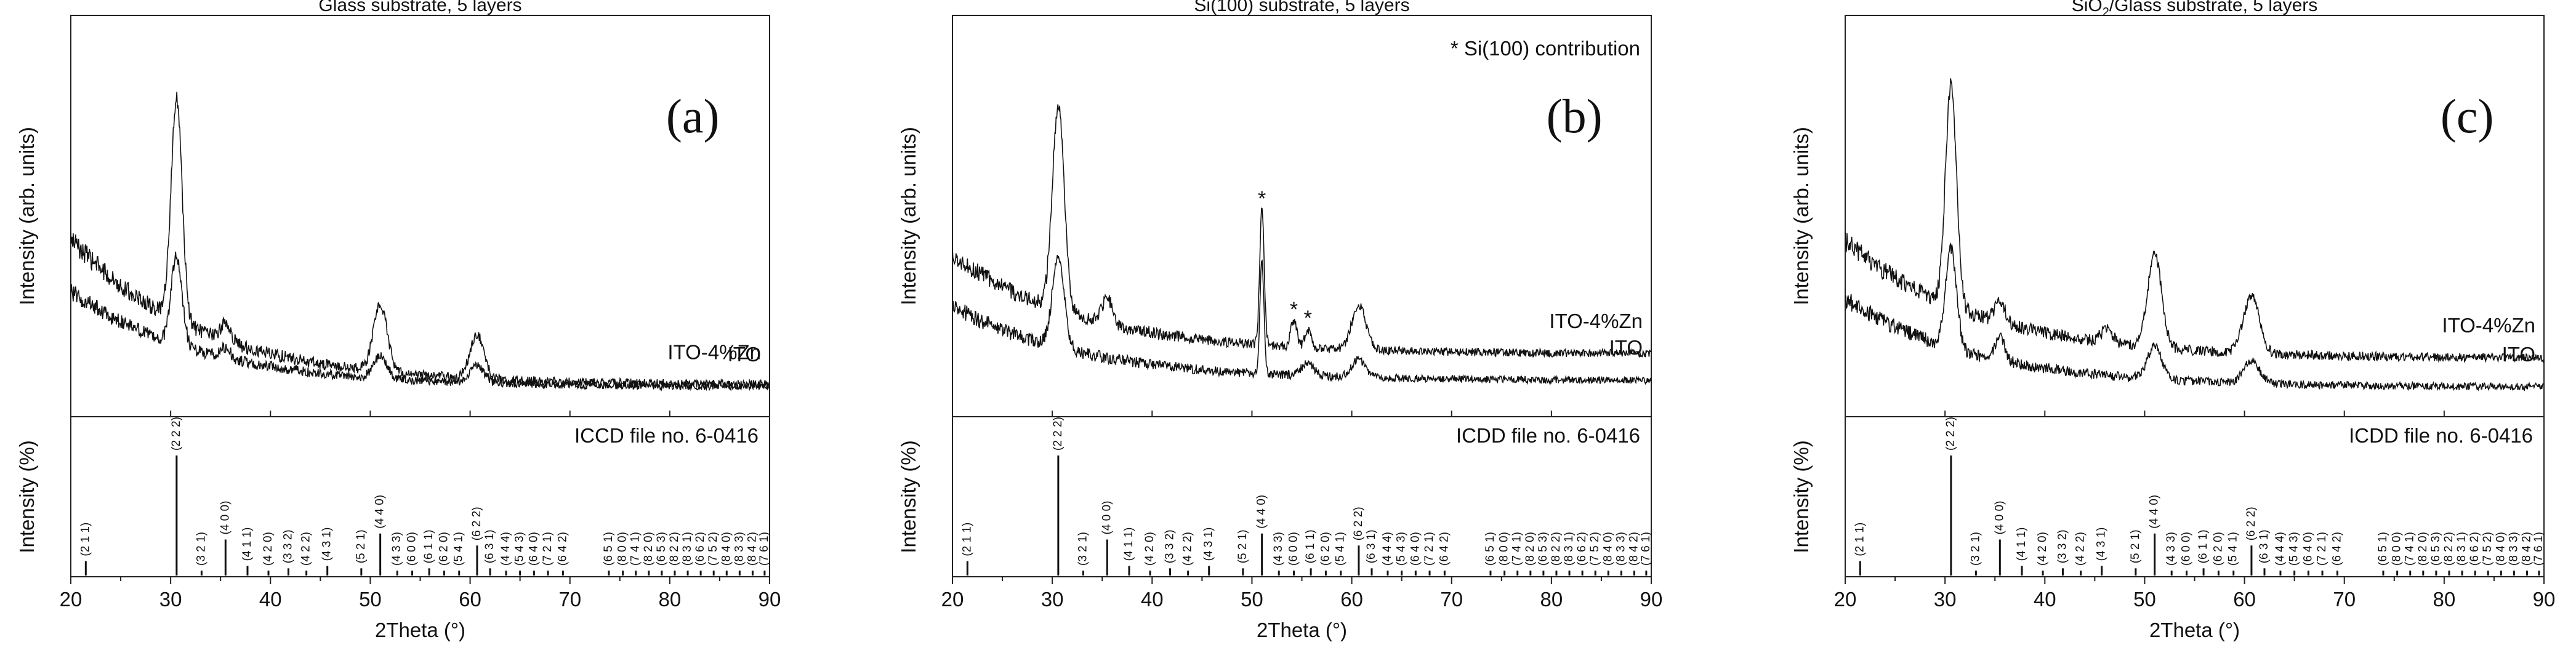  What do you see at coordinates (1444, 549) in the screenshot?
I see `reference-hkl-label: (6 4 2)` at bounding box center [1444, 549].